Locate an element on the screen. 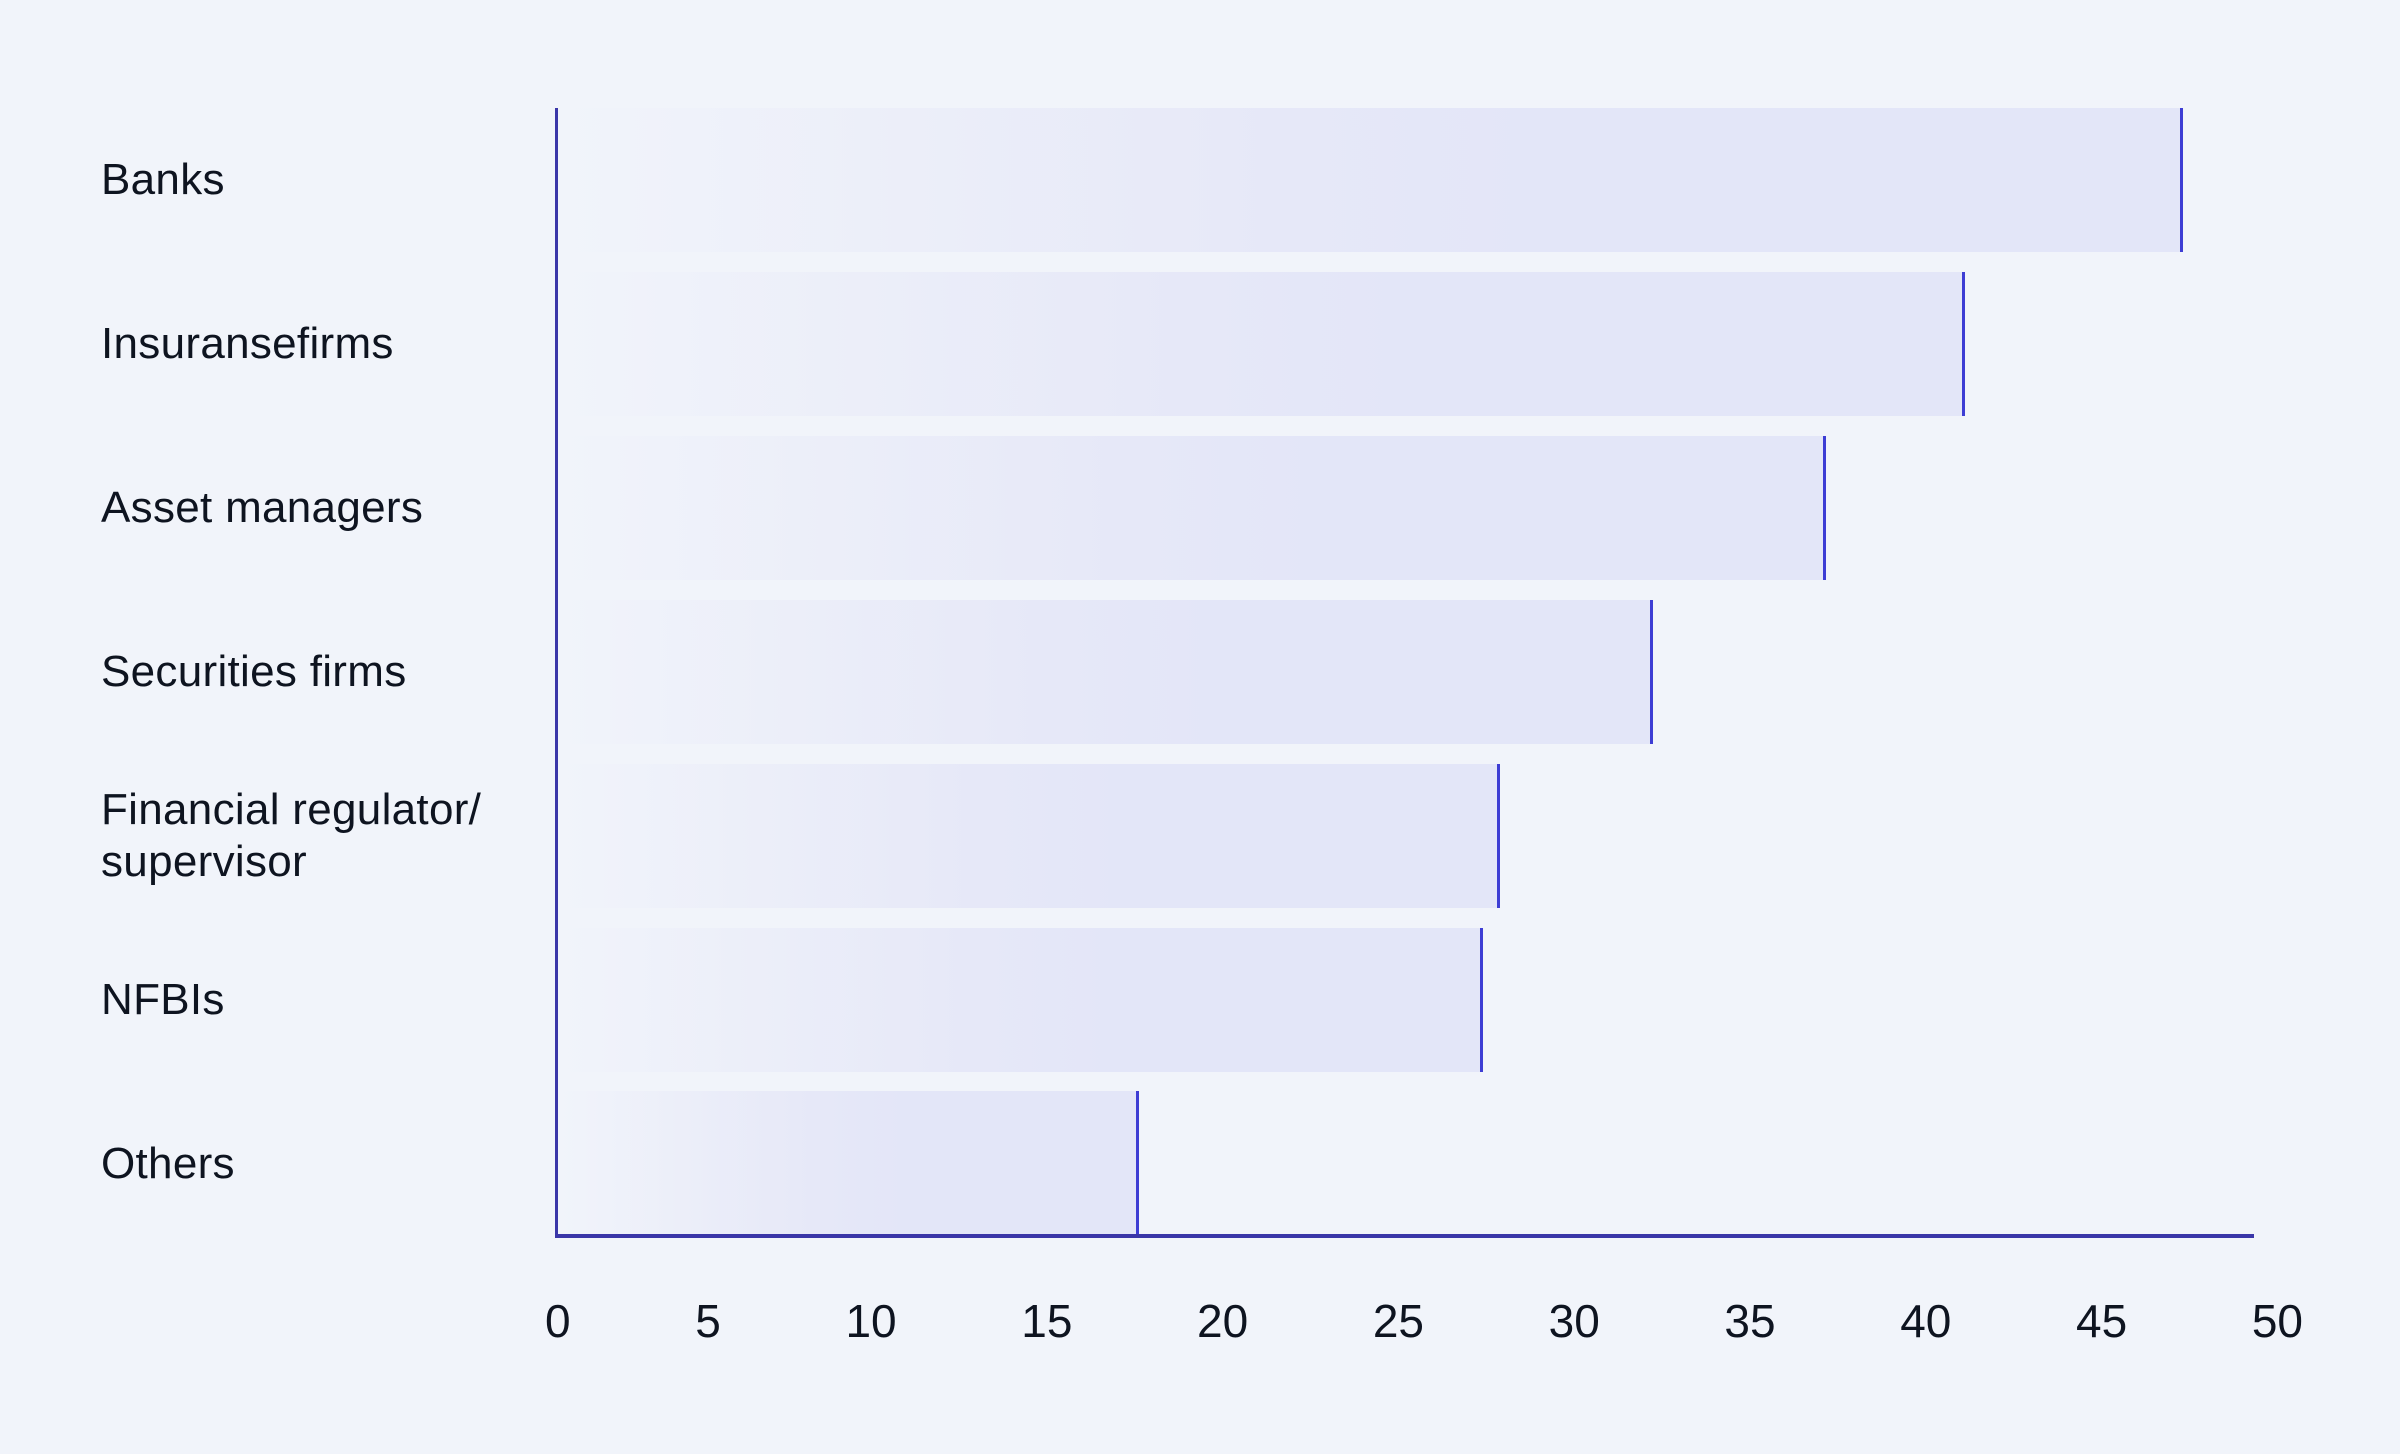 The image size is (2400, 1454). x-axis-tick-labels: 0 5 10 15 20 25 30 35 40 45 50 is located at coordinates (1424, 1321).